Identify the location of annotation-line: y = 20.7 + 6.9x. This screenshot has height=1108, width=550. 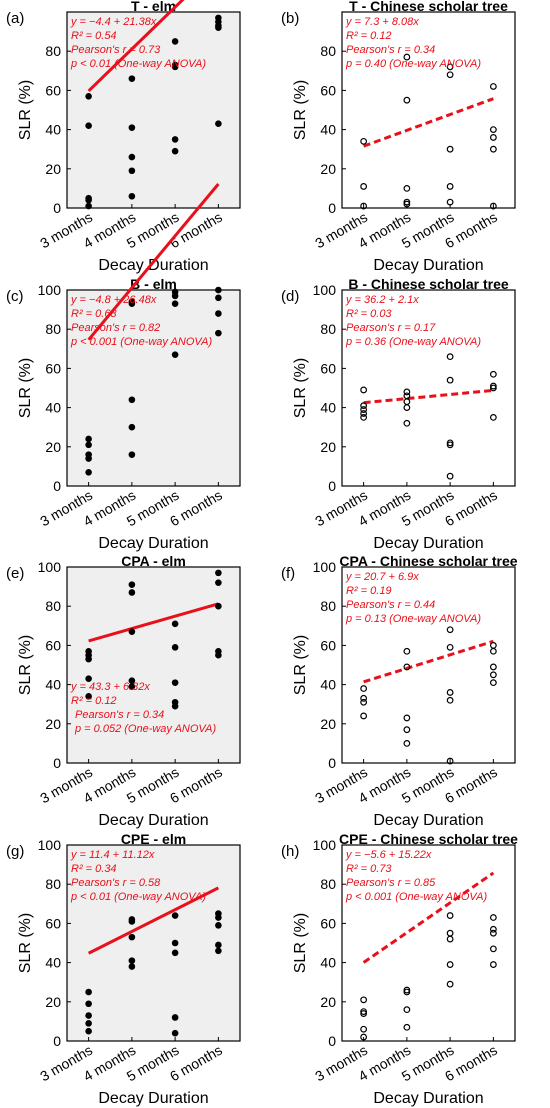
(382, 577).